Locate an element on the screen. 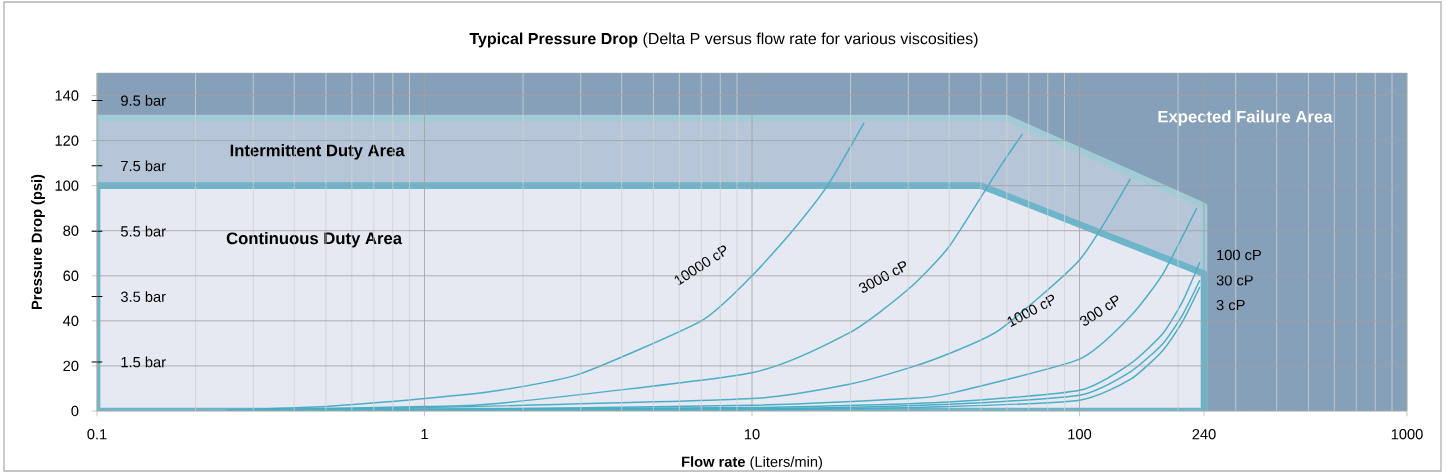 The height and width of the screenshot is (473, 1448). x-tick-label: 240 is located at coordinates (1204, 434).